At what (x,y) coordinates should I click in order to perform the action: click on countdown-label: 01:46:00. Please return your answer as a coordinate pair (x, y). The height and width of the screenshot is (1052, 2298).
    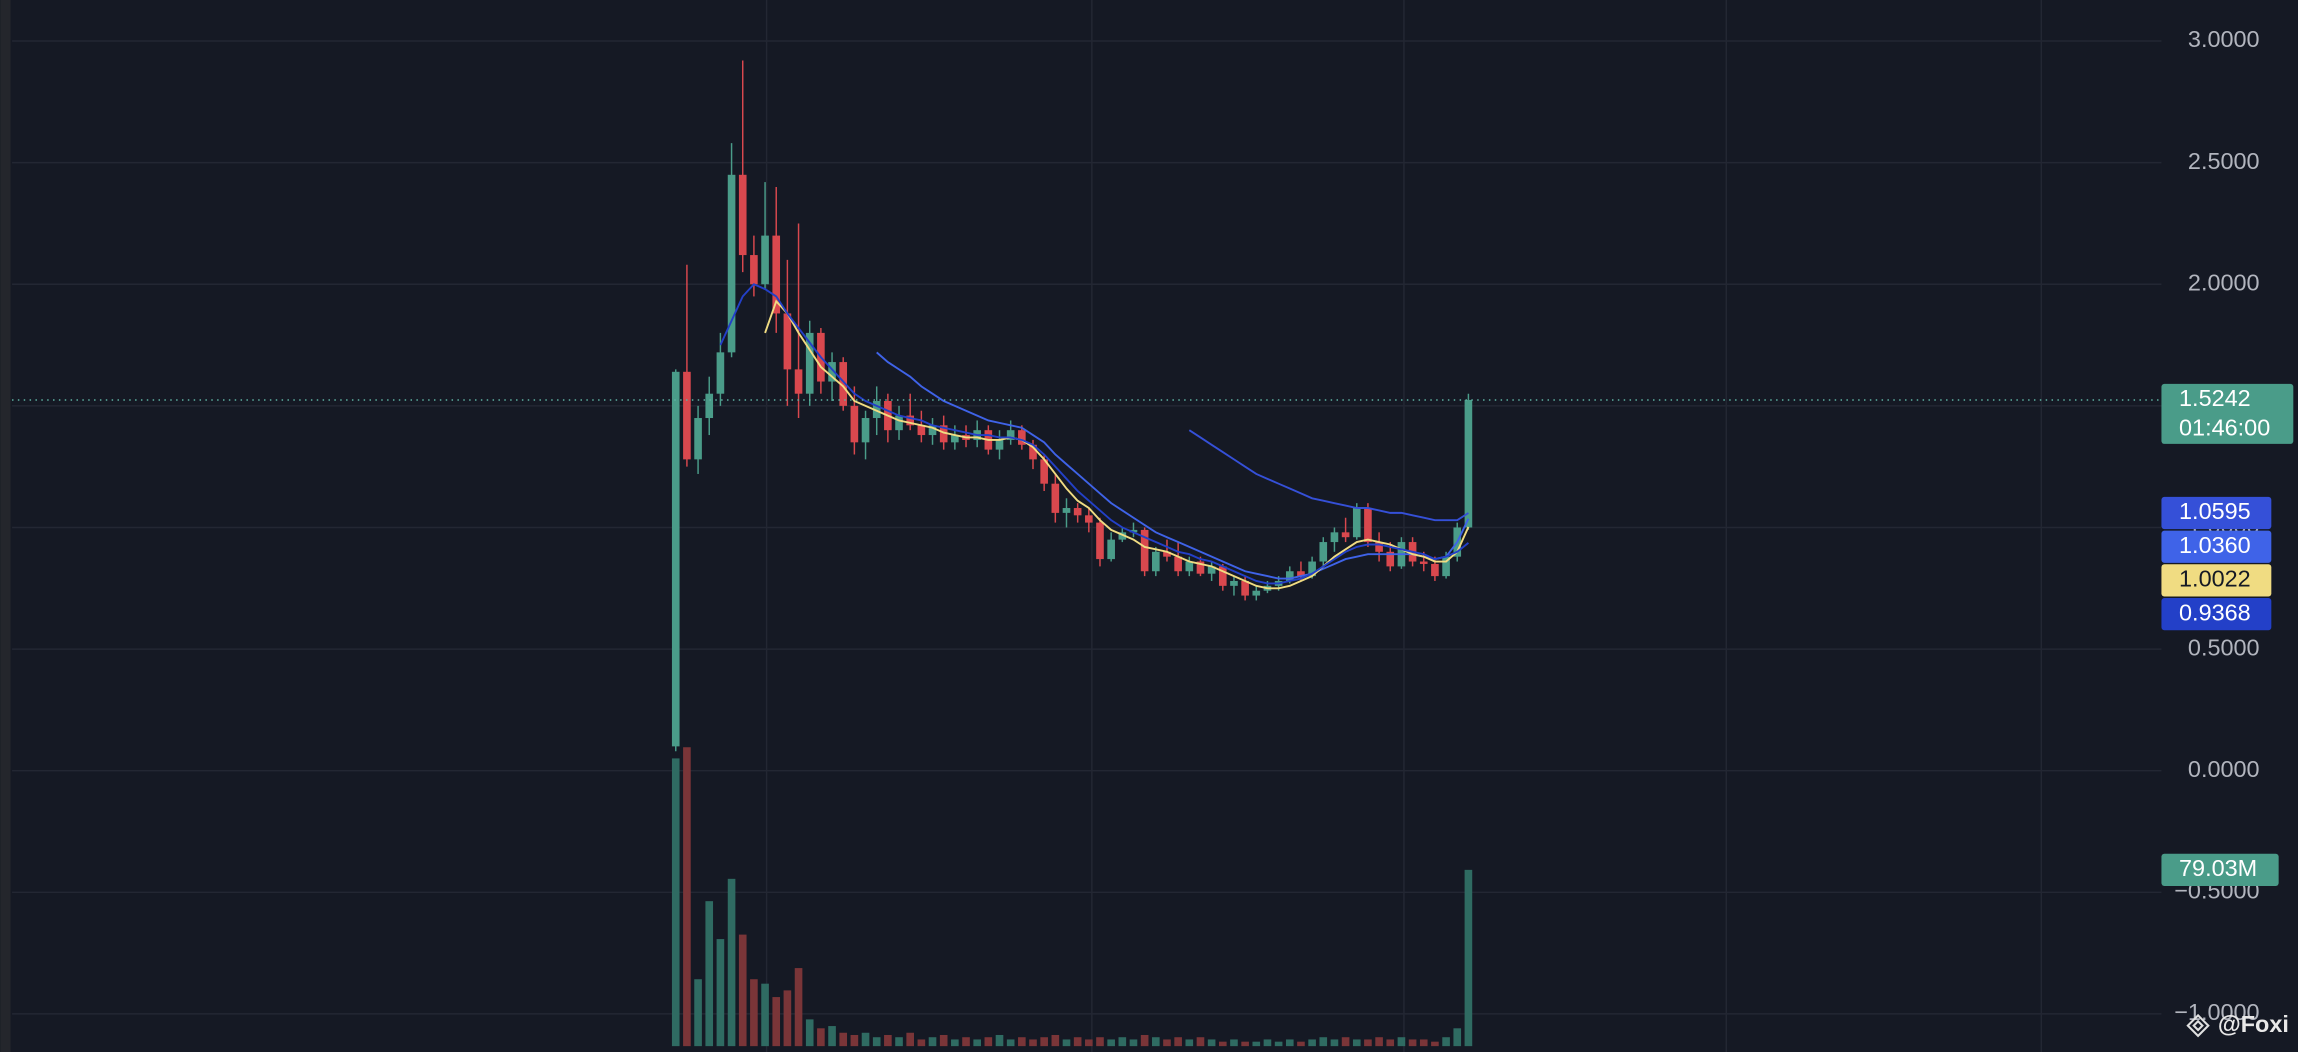
    Looking at the image, I should click on (2224, 427).